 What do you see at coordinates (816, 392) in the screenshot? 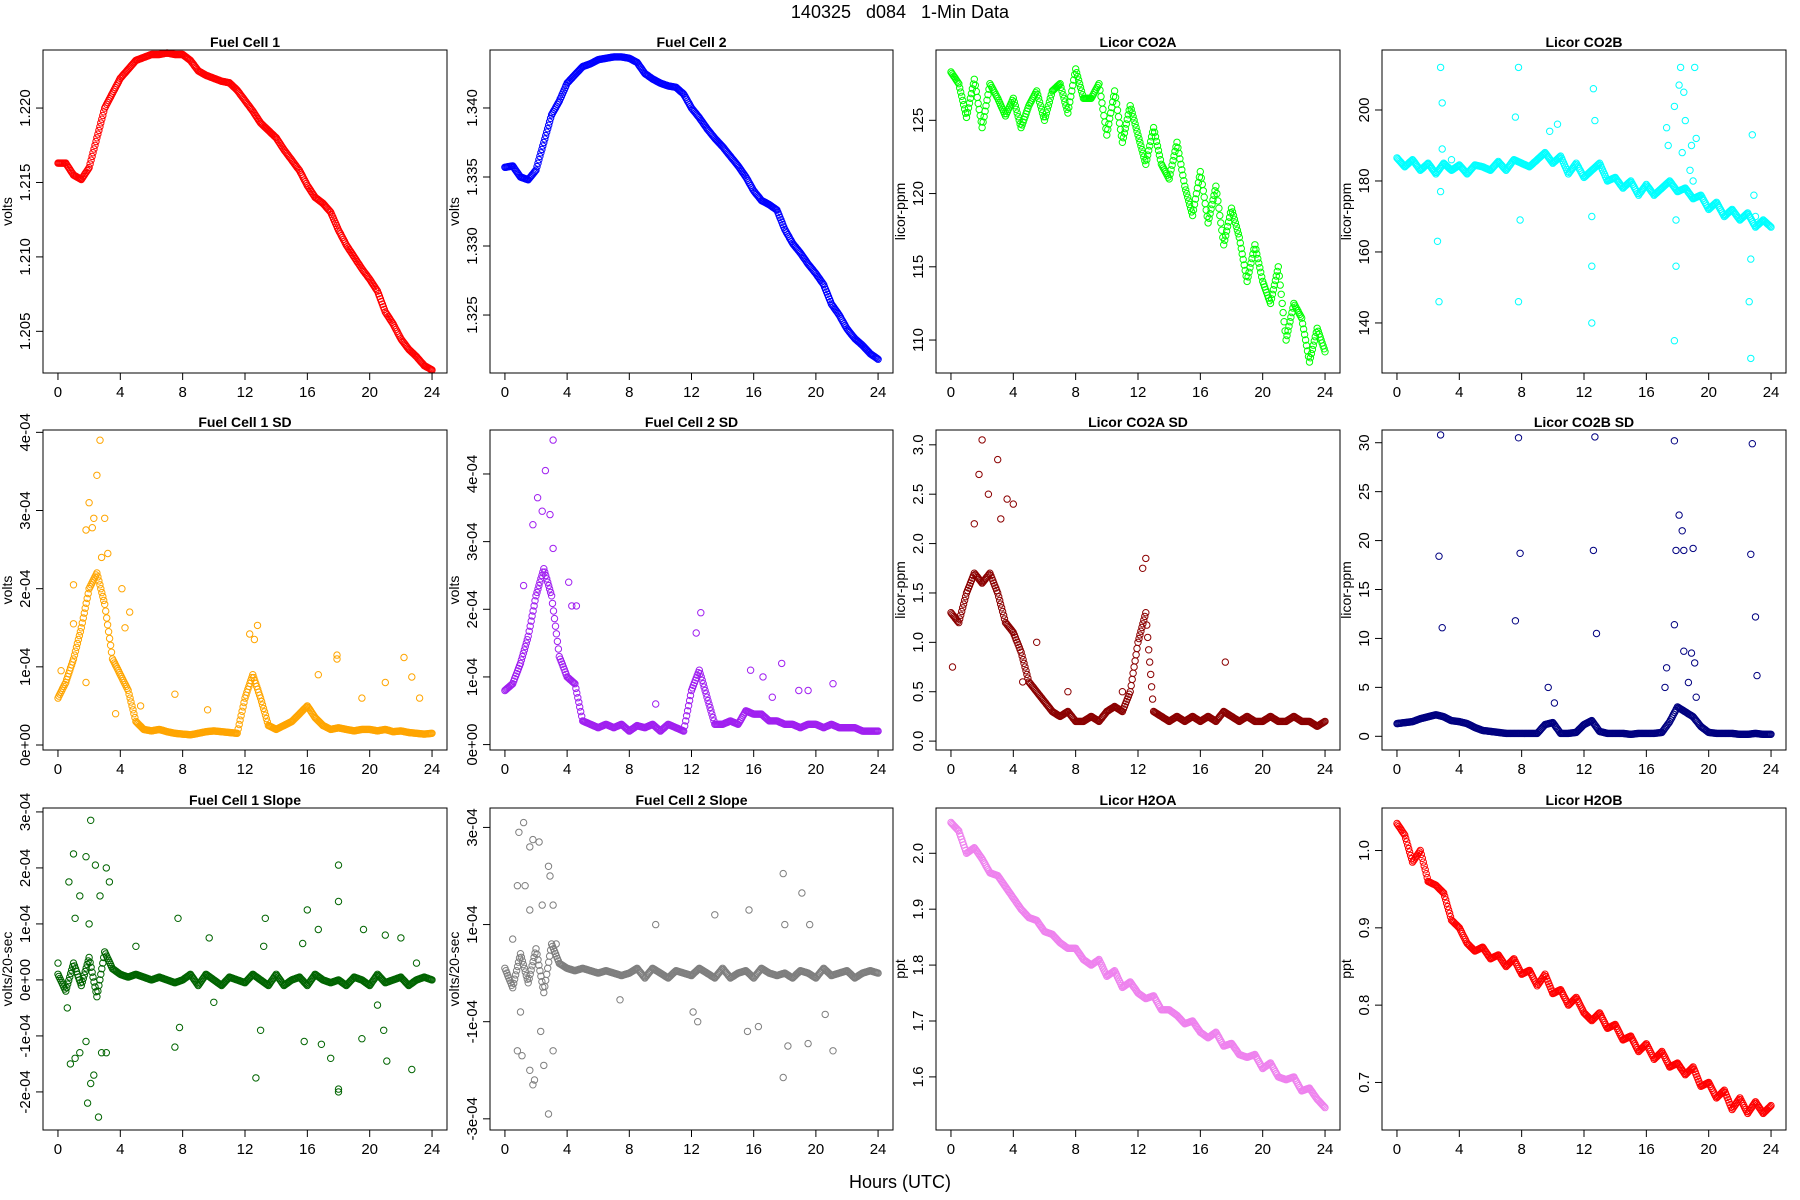
I see `x-tick-label: 20` at bounding box center [816, 392].